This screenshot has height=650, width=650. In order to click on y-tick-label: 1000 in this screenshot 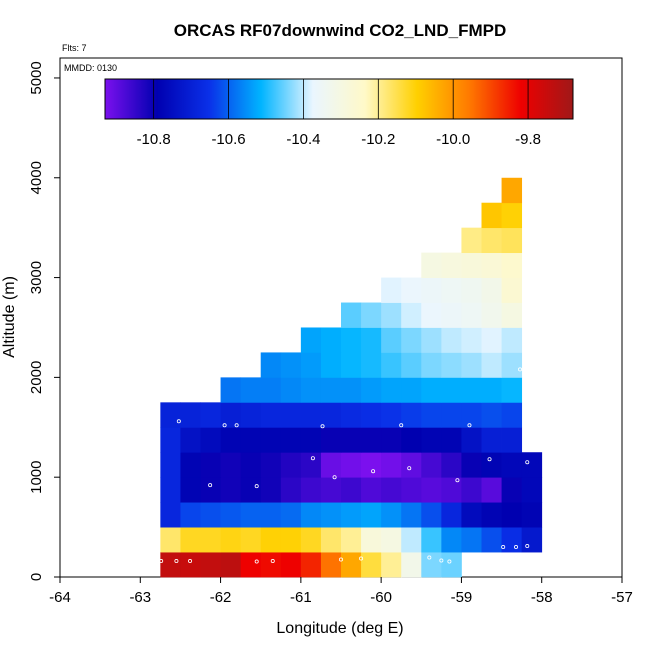, I will do `click(36, 477)`.